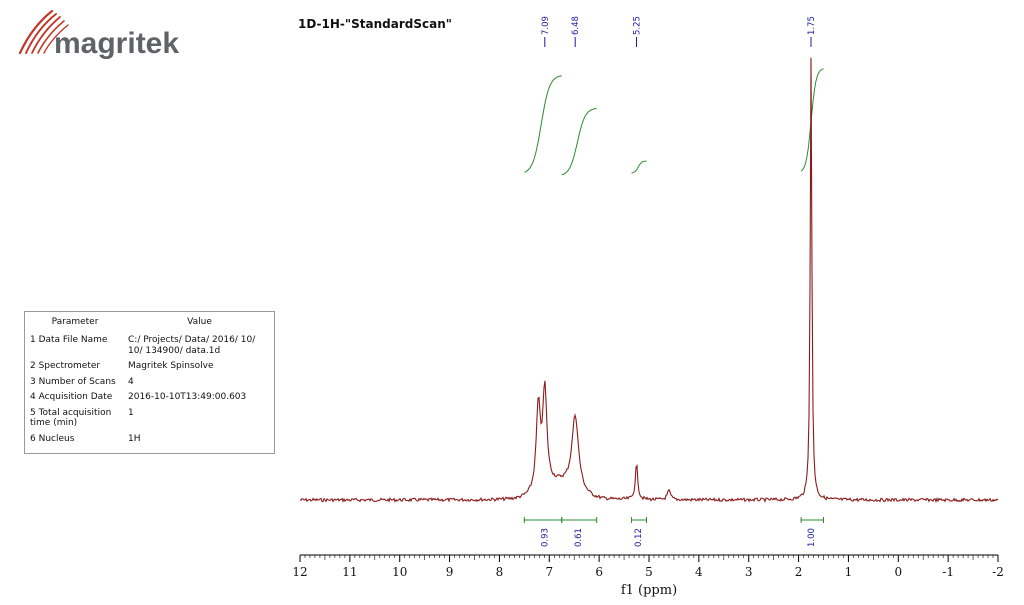 Image resolution: width=1024 pixels, height=605 pixels. I want to click on integral-value: 0.61, so click(579, 537).